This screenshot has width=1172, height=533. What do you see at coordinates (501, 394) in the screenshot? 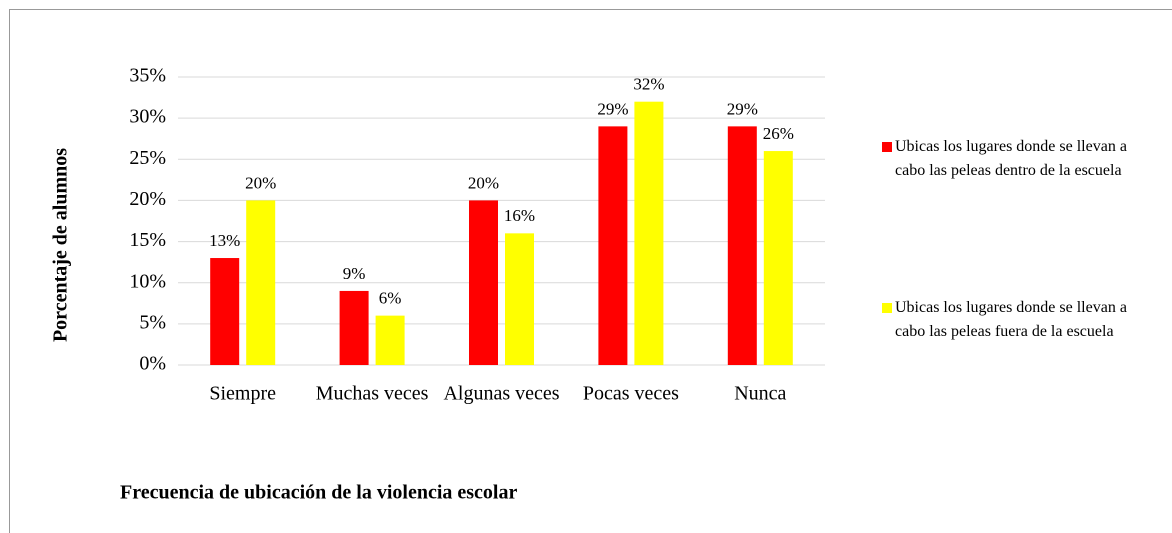
I see `x-tick-label: Algunas veces` at bounding box center [501, 394].